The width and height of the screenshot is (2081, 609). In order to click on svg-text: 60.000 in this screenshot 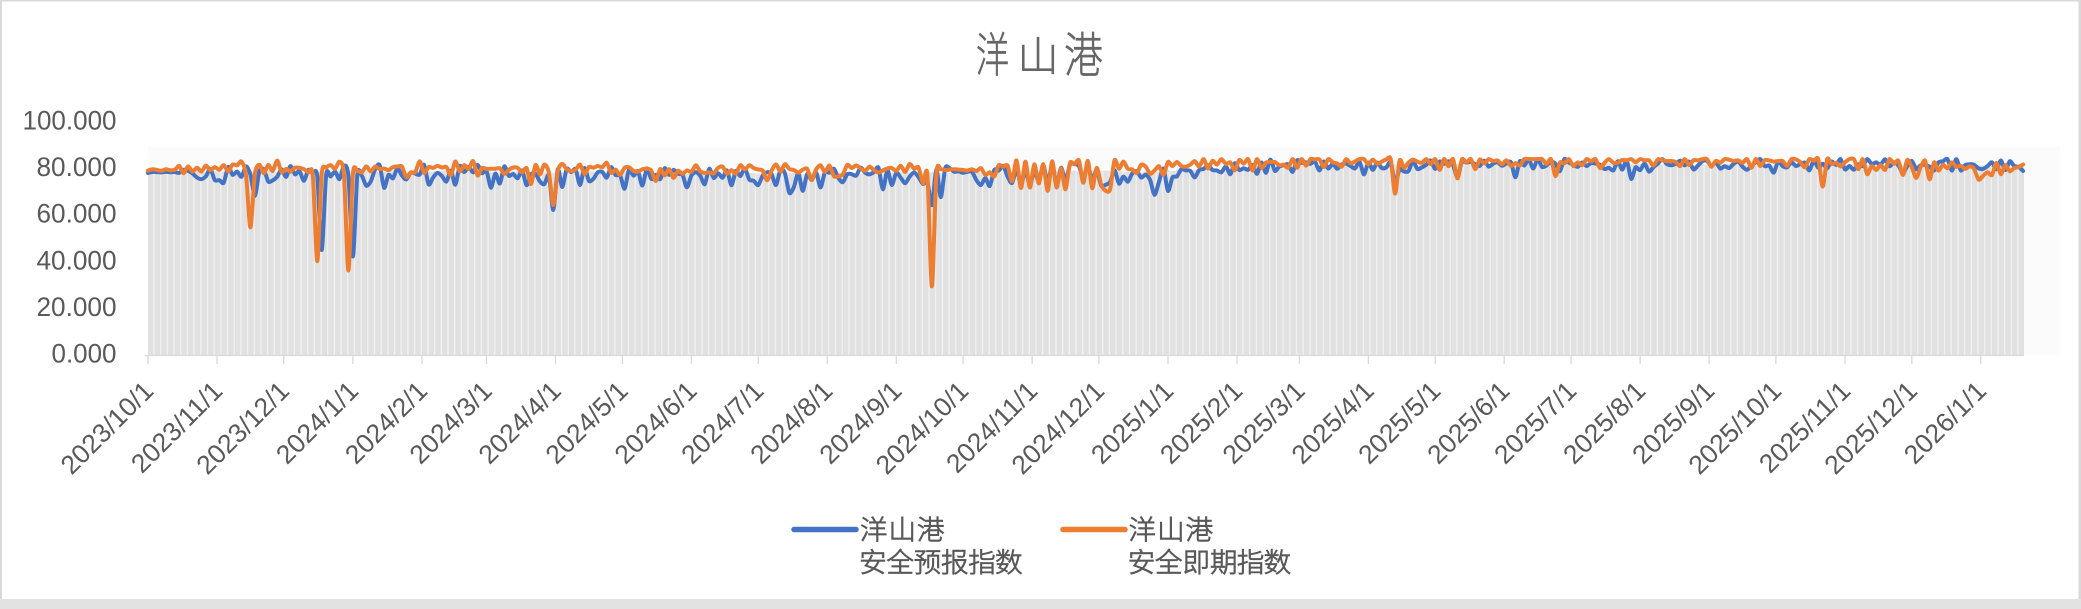, I will do `click(77, 214)`.